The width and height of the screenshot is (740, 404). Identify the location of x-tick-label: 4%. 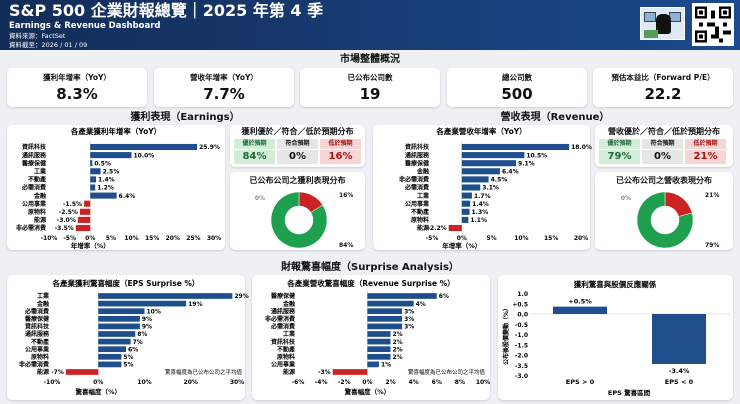
(414, 382).